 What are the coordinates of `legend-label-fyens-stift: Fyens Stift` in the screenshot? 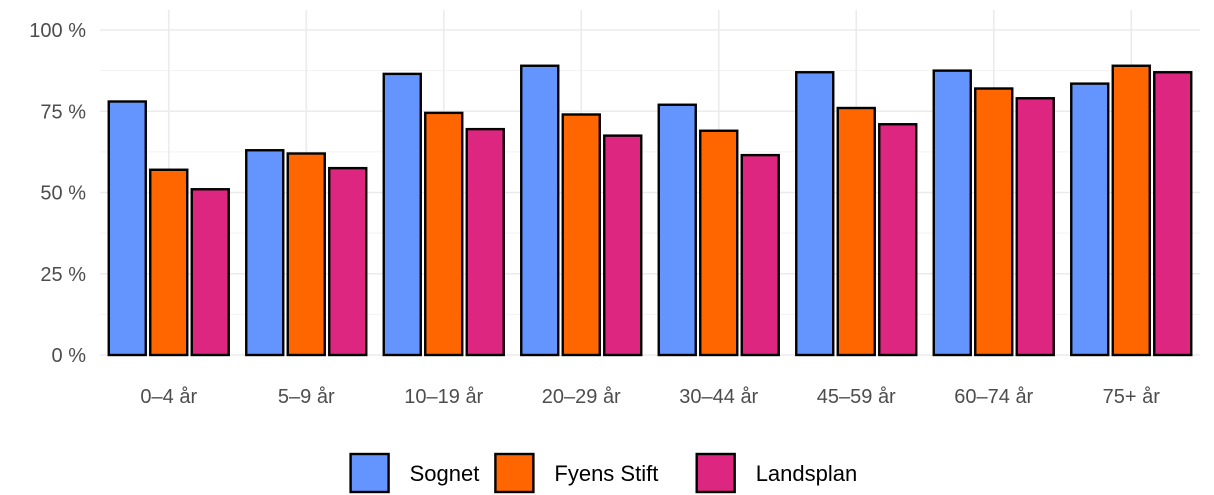 It's located at (606, 473).